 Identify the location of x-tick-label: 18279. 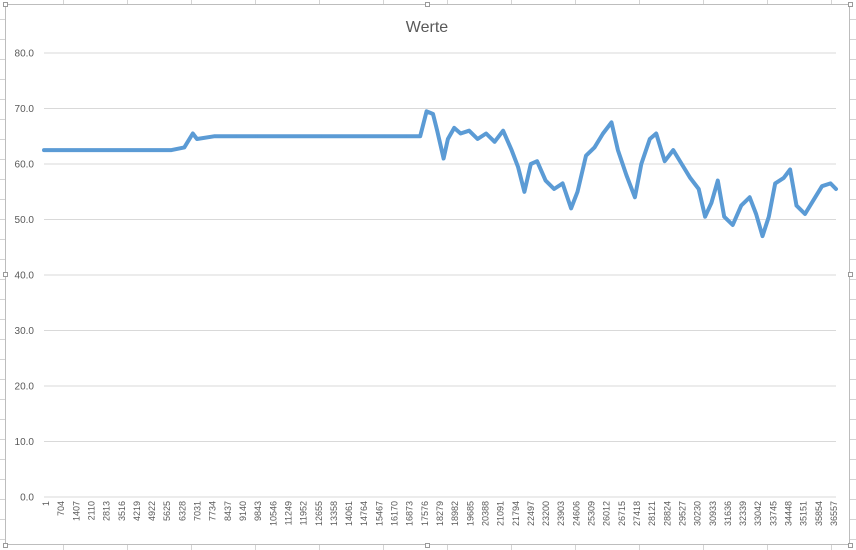
(440, 513).